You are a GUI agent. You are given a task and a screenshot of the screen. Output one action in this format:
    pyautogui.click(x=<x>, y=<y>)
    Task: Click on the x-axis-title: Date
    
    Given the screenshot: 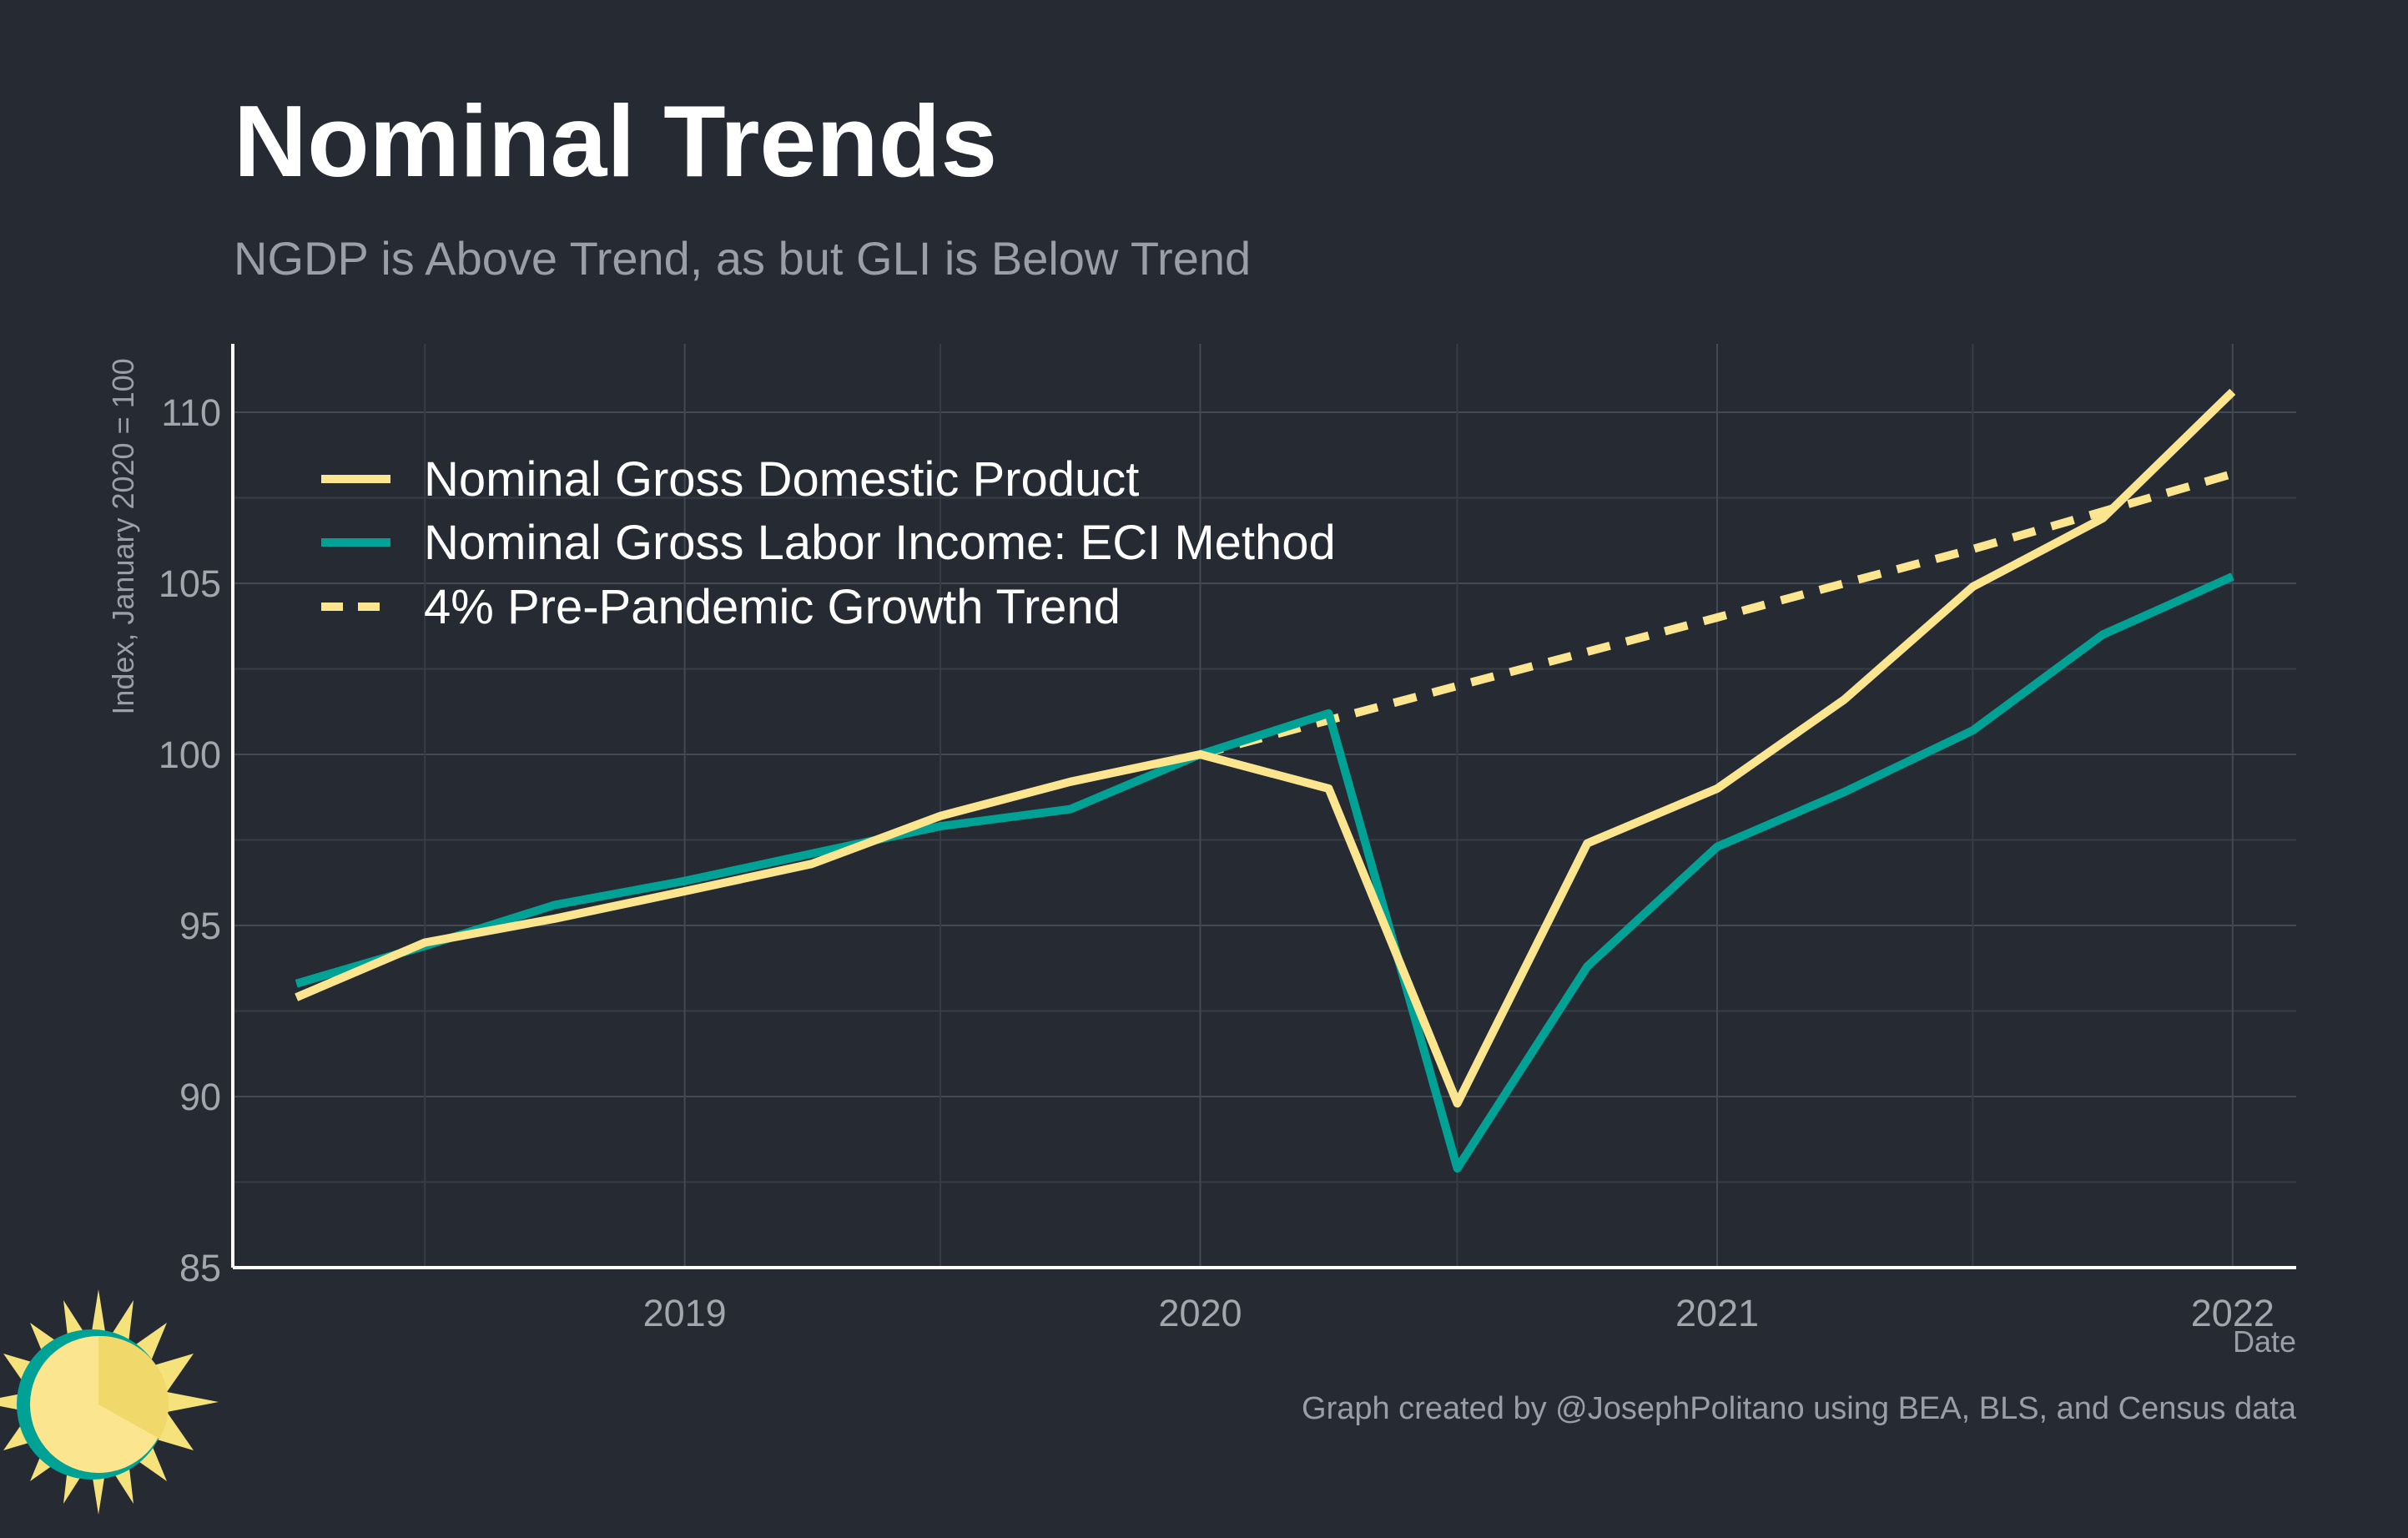 What is the action you would take?
    pyautogui.click(x=2264, y=1341)
    